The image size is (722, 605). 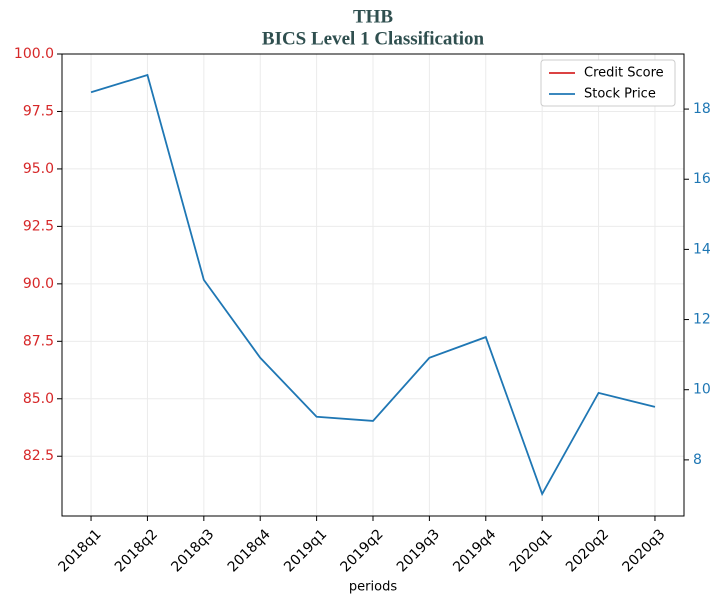 I want to click on y-tick-label: 95.0, so click(x=38, y=169).